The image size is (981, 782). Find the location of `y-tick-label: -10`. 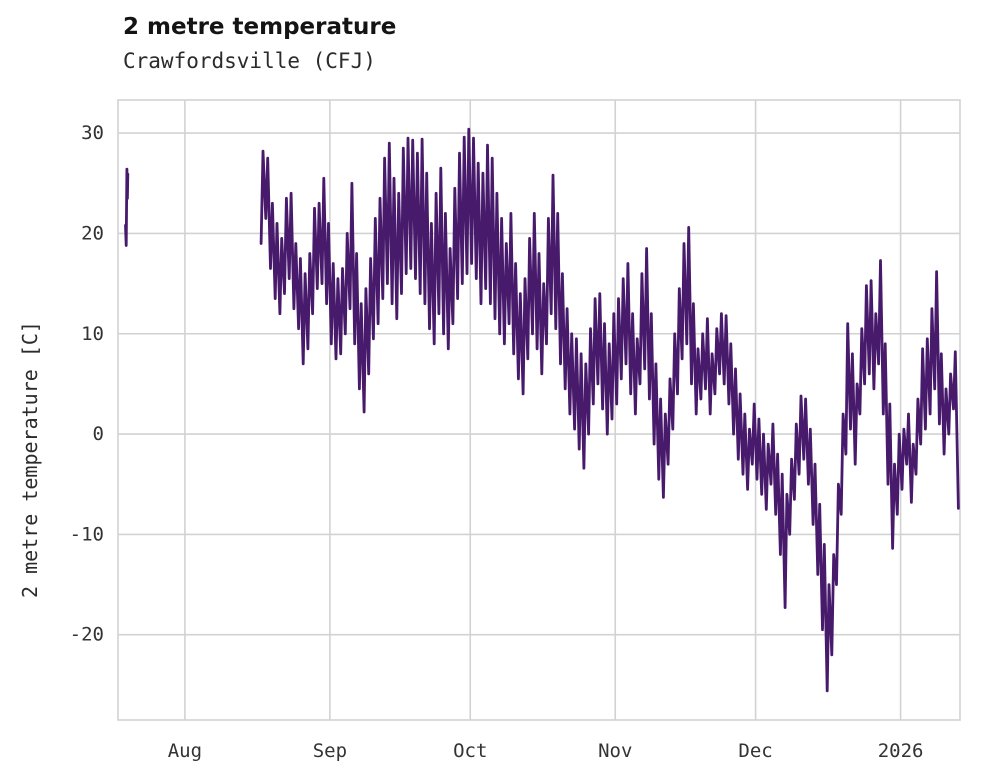

y-tick-label: -10 is located at coordinates (87, 534).